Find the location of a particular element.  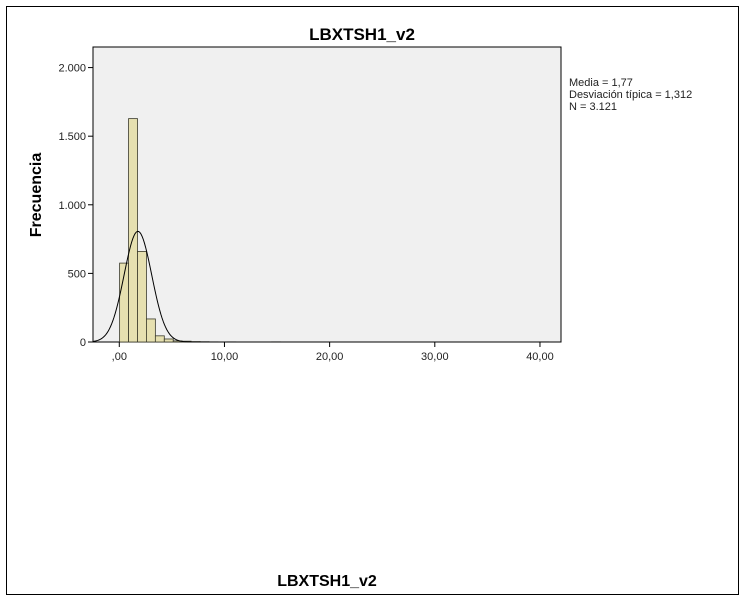

stat-n: N = 3.121 is located at coordinates (593, 107).